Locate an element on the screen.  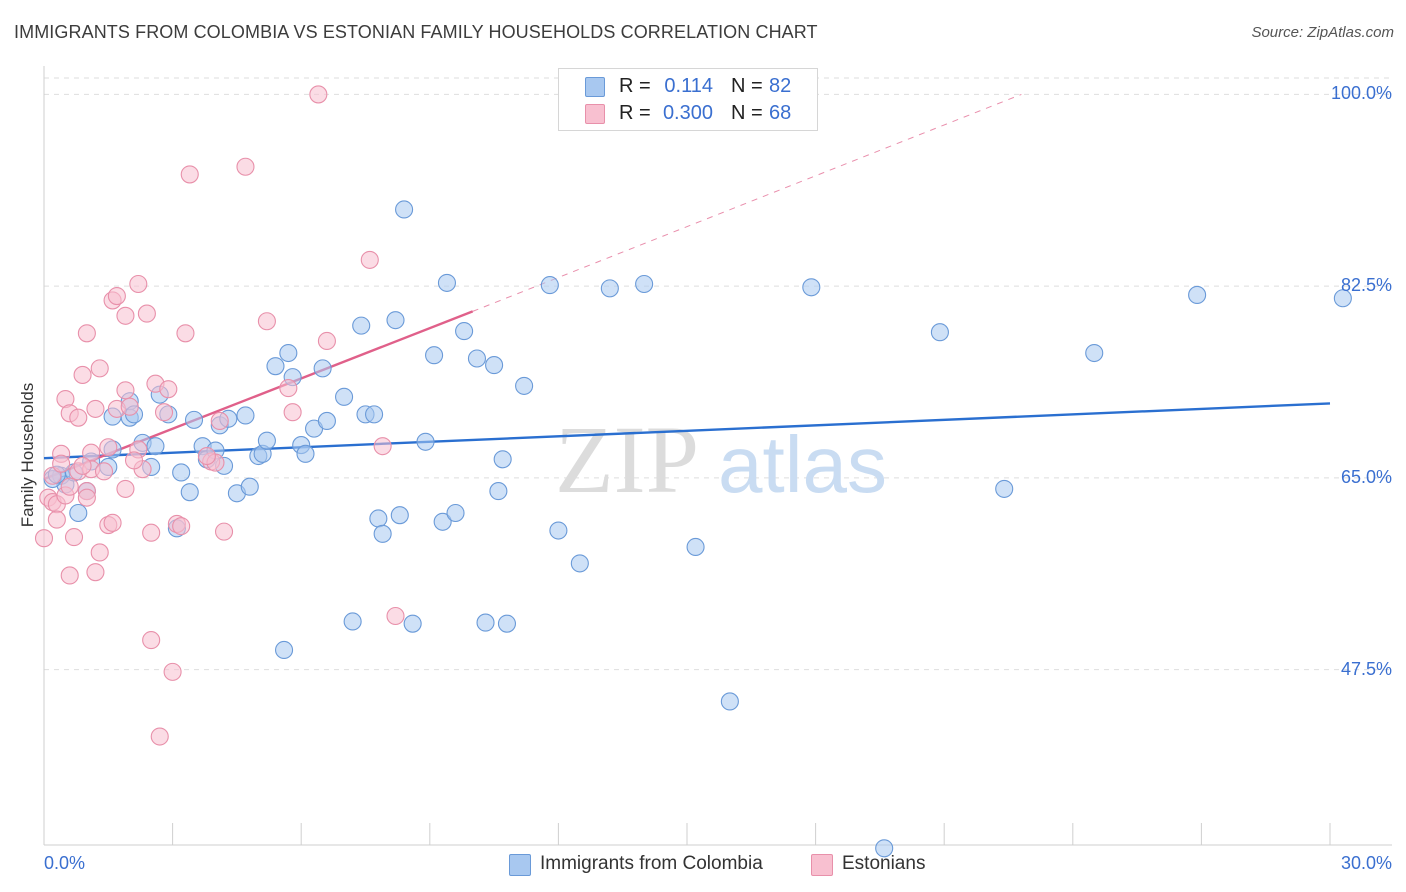
legend: Immigrants from Colombia Estonians is located at coordinates (703, 865).